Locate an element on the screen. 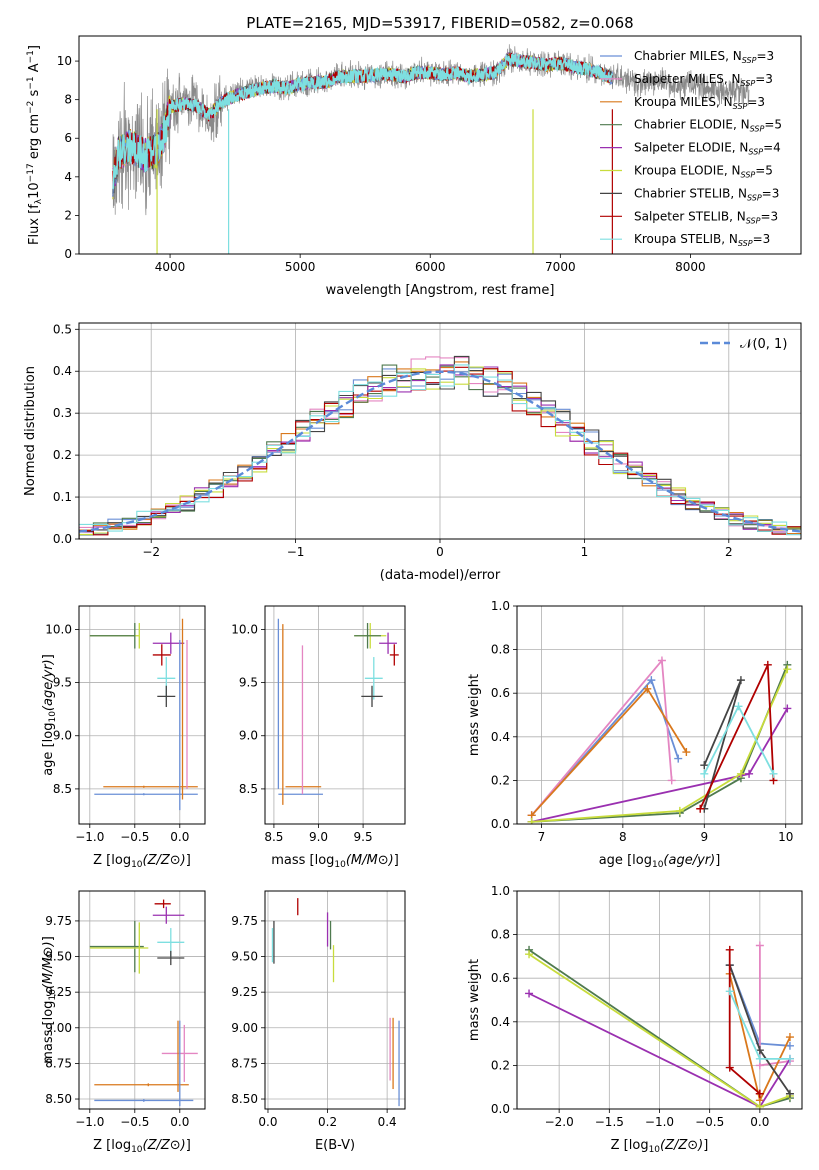 This screenshot has height=1170, width=819. y-axis-label: mass [log10(M/M⊙)] is located at coordinates (49, 1000).